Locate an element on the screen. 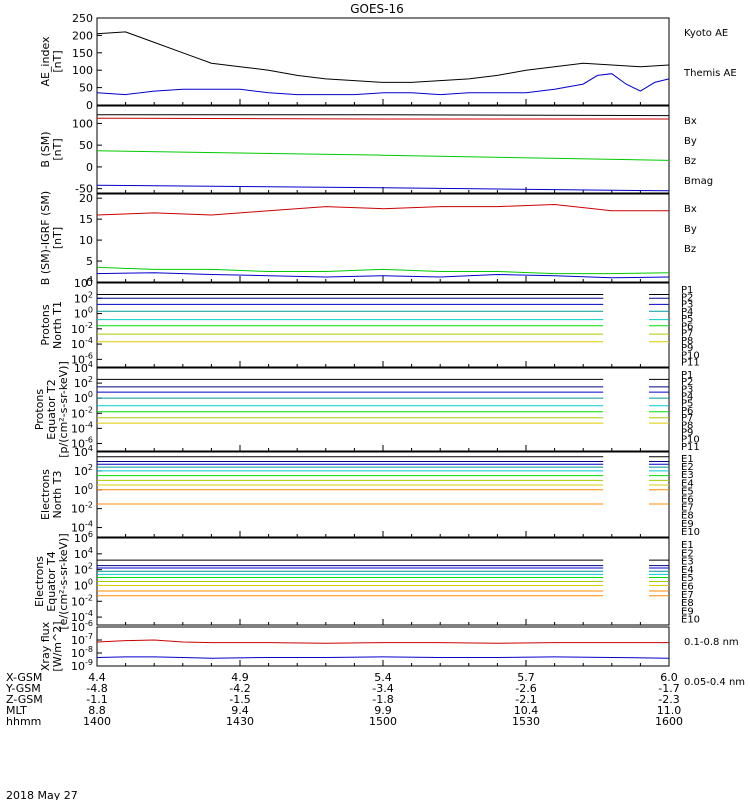  y-axis-label: B (SM) is located at coordinates (45, 149).